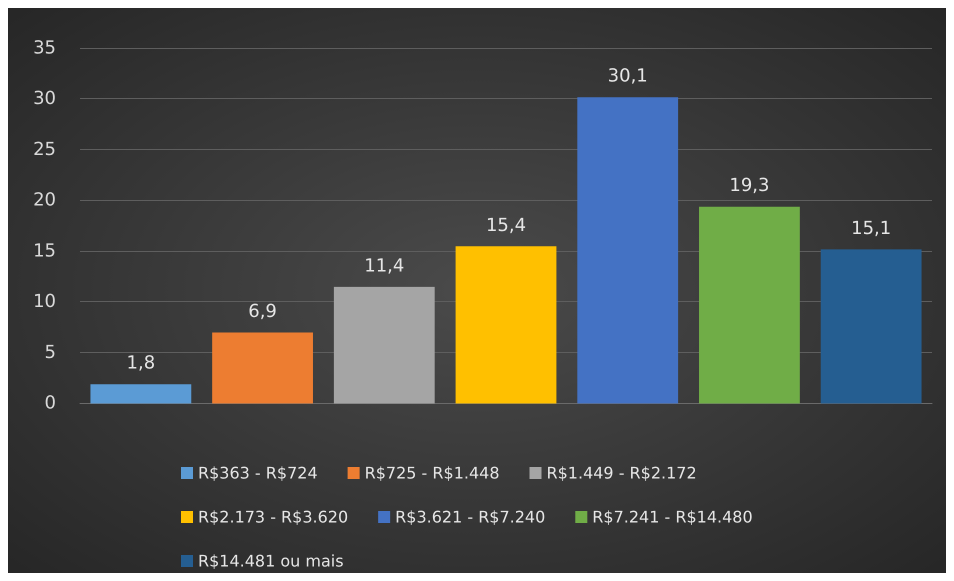 The width and height of the screenshot is (954, 581). I want to click on legend-label: R$7.241 - R$14.480, so click(672, 517).